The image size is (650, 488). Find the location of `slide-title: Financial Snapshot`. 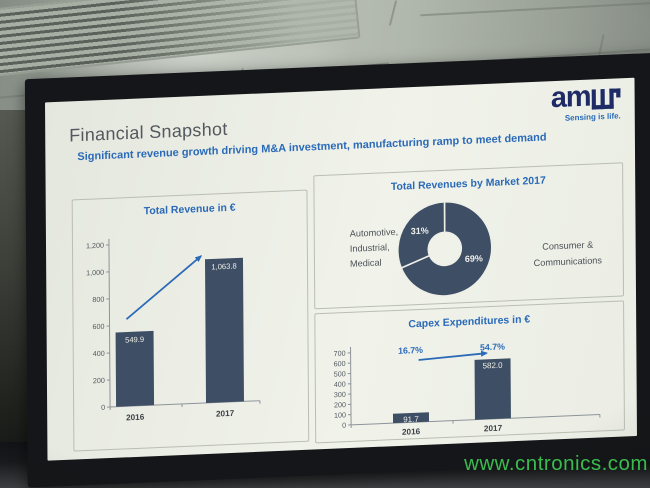

slide-title: Financial Snapshot is located at coordinates (148, 132).